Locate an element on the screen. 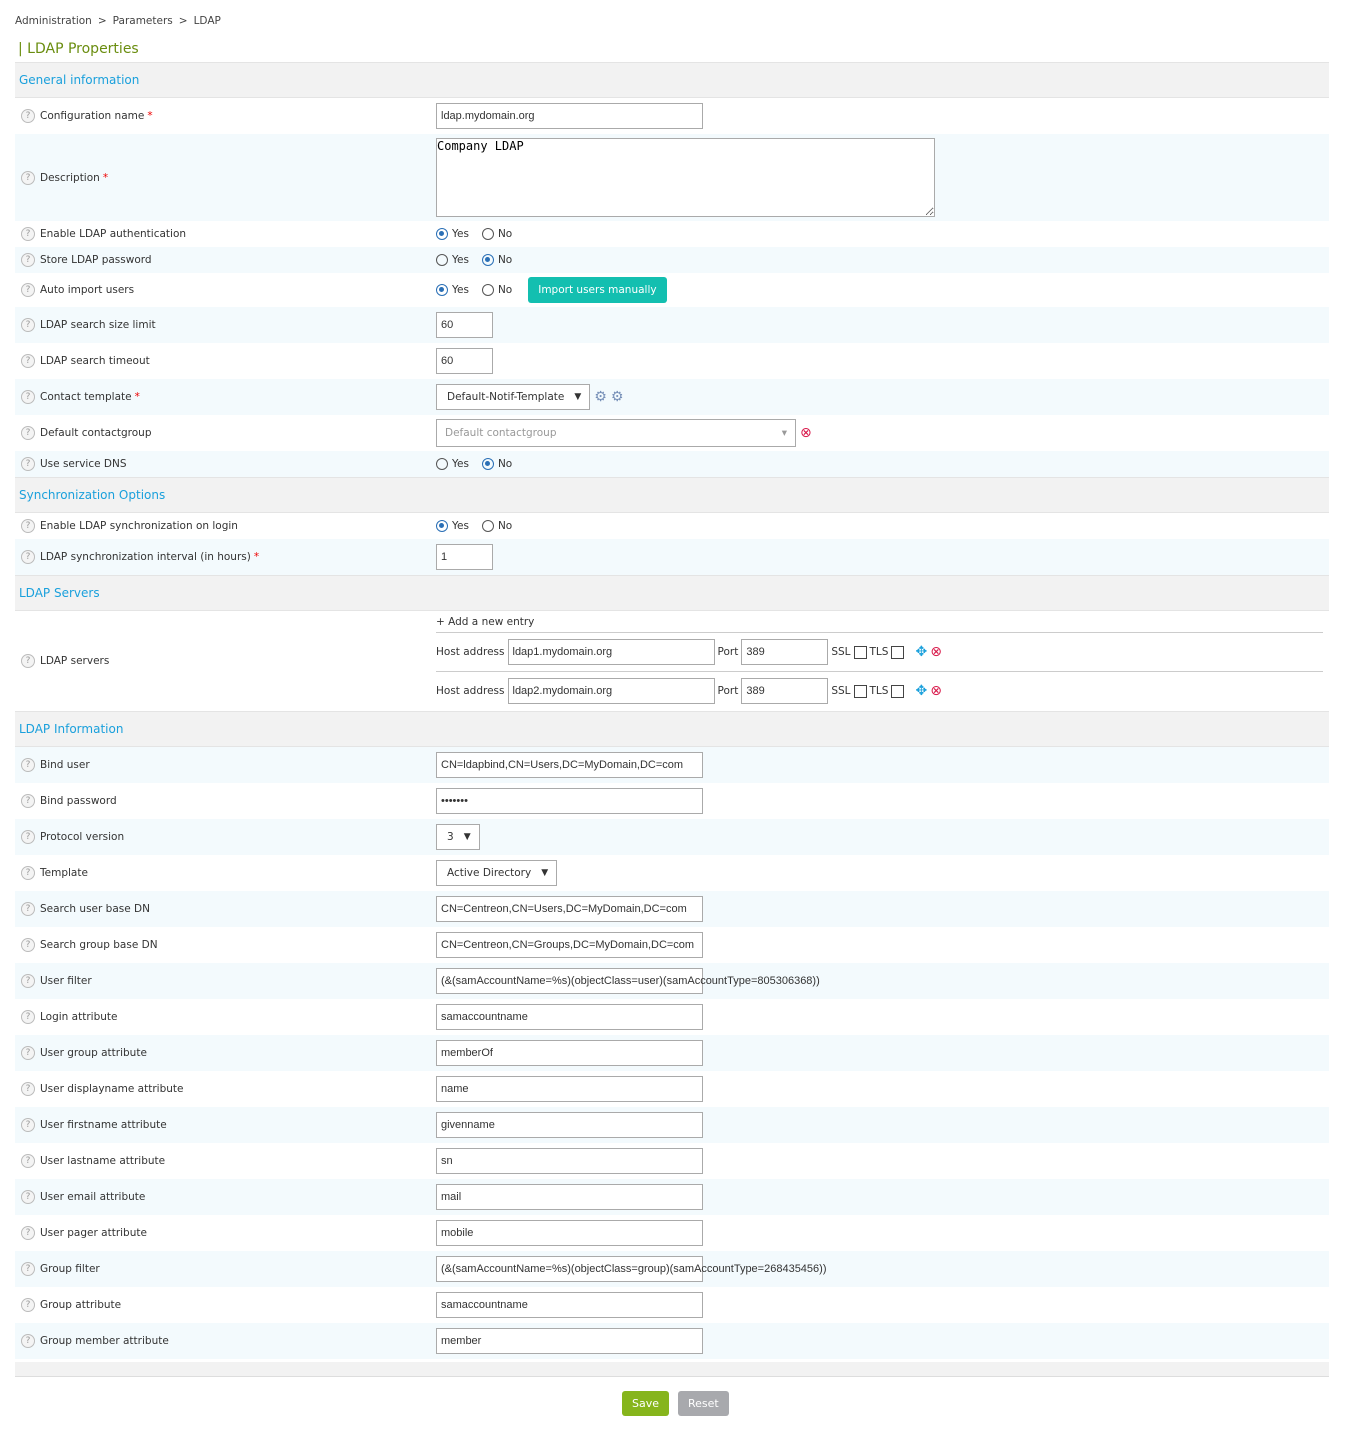  enable-ldap-authentication-radio-yes: Yes is located at coordinates (452, 234).